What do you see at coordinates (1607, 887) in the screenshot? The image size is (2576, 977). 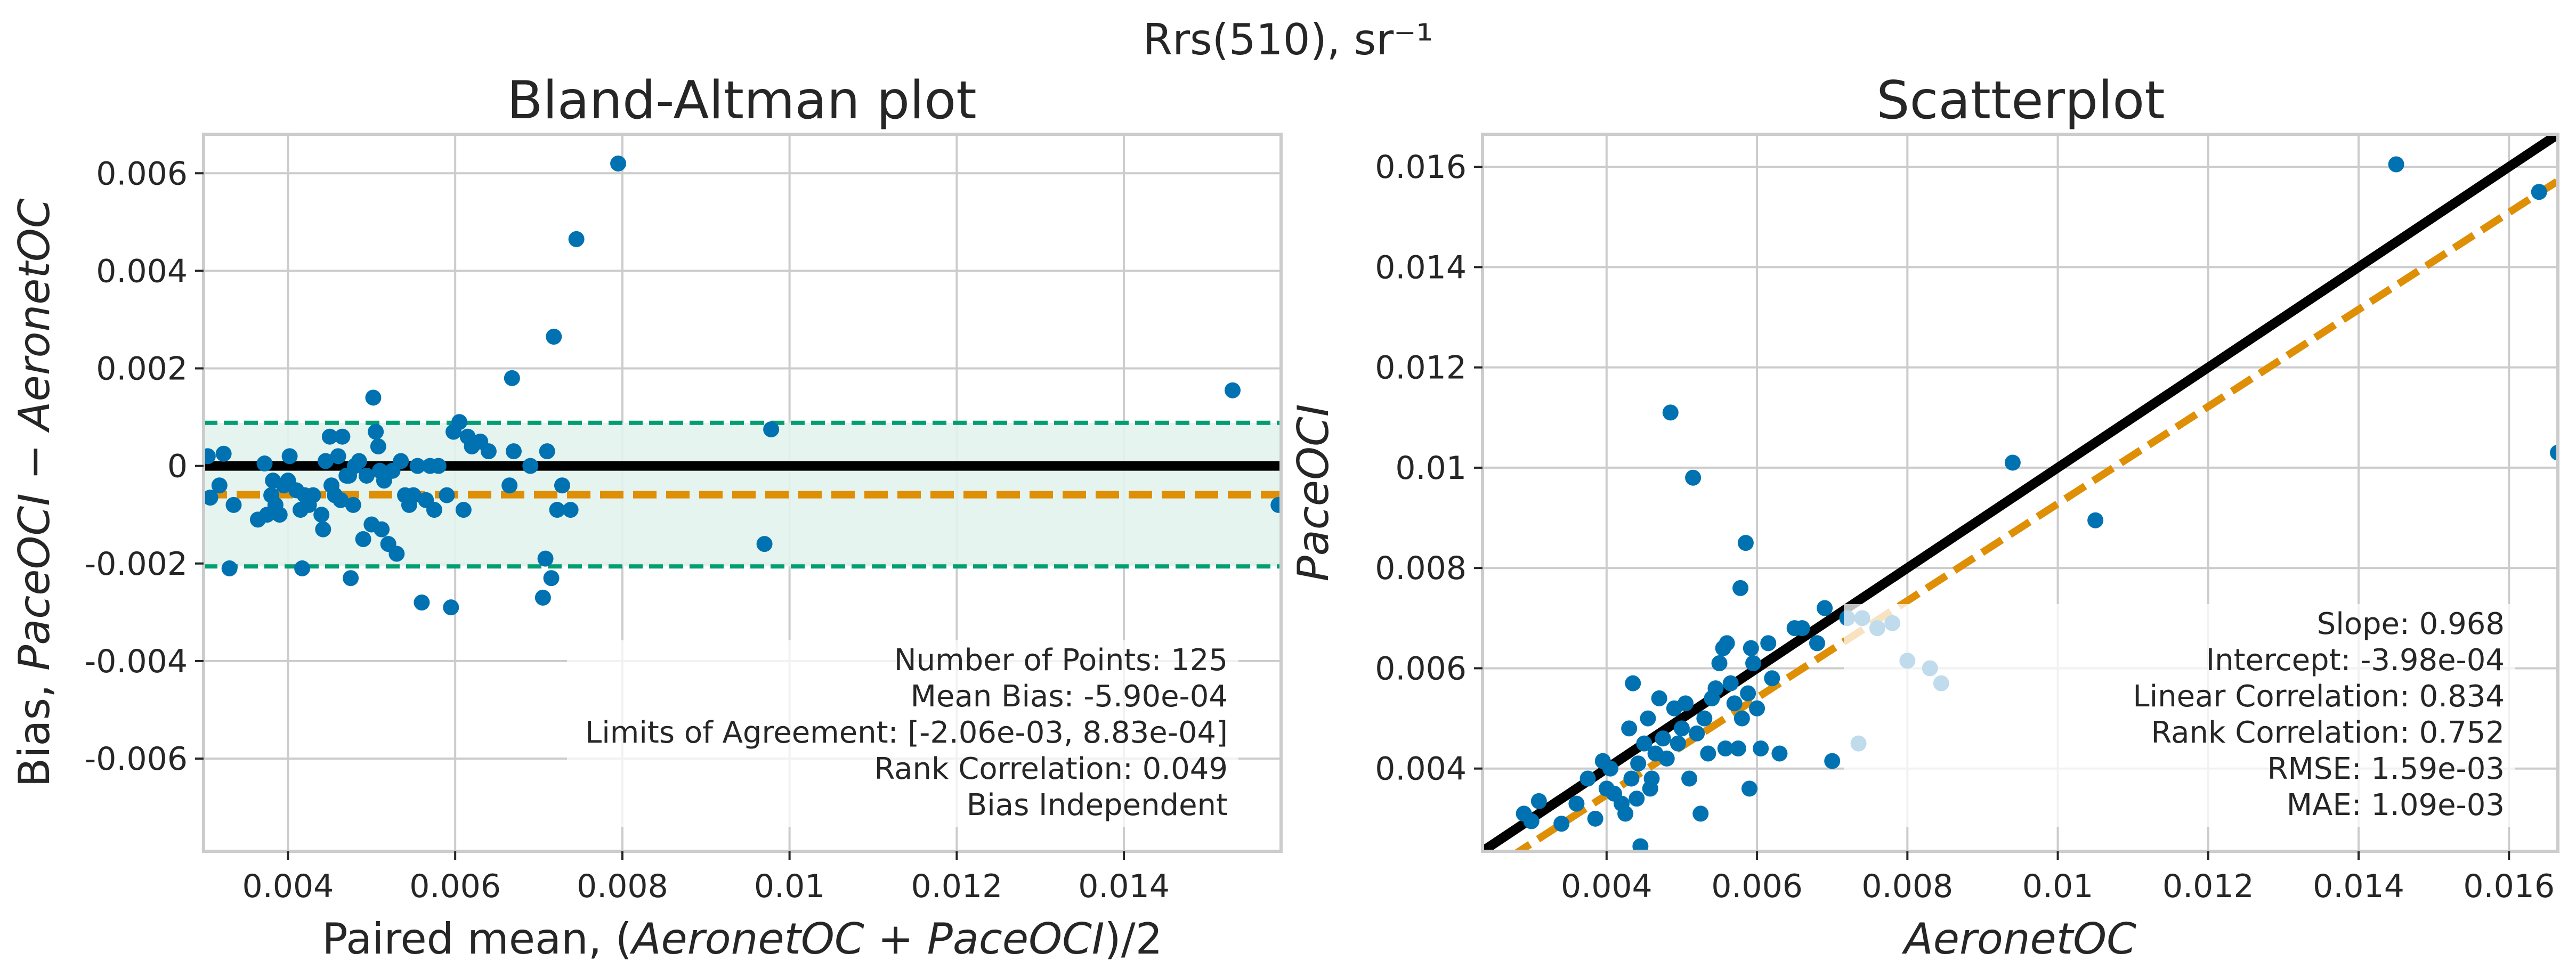 I see `scatterplot-x-tick-label: 0.004` at bounding box center [1607, 887].